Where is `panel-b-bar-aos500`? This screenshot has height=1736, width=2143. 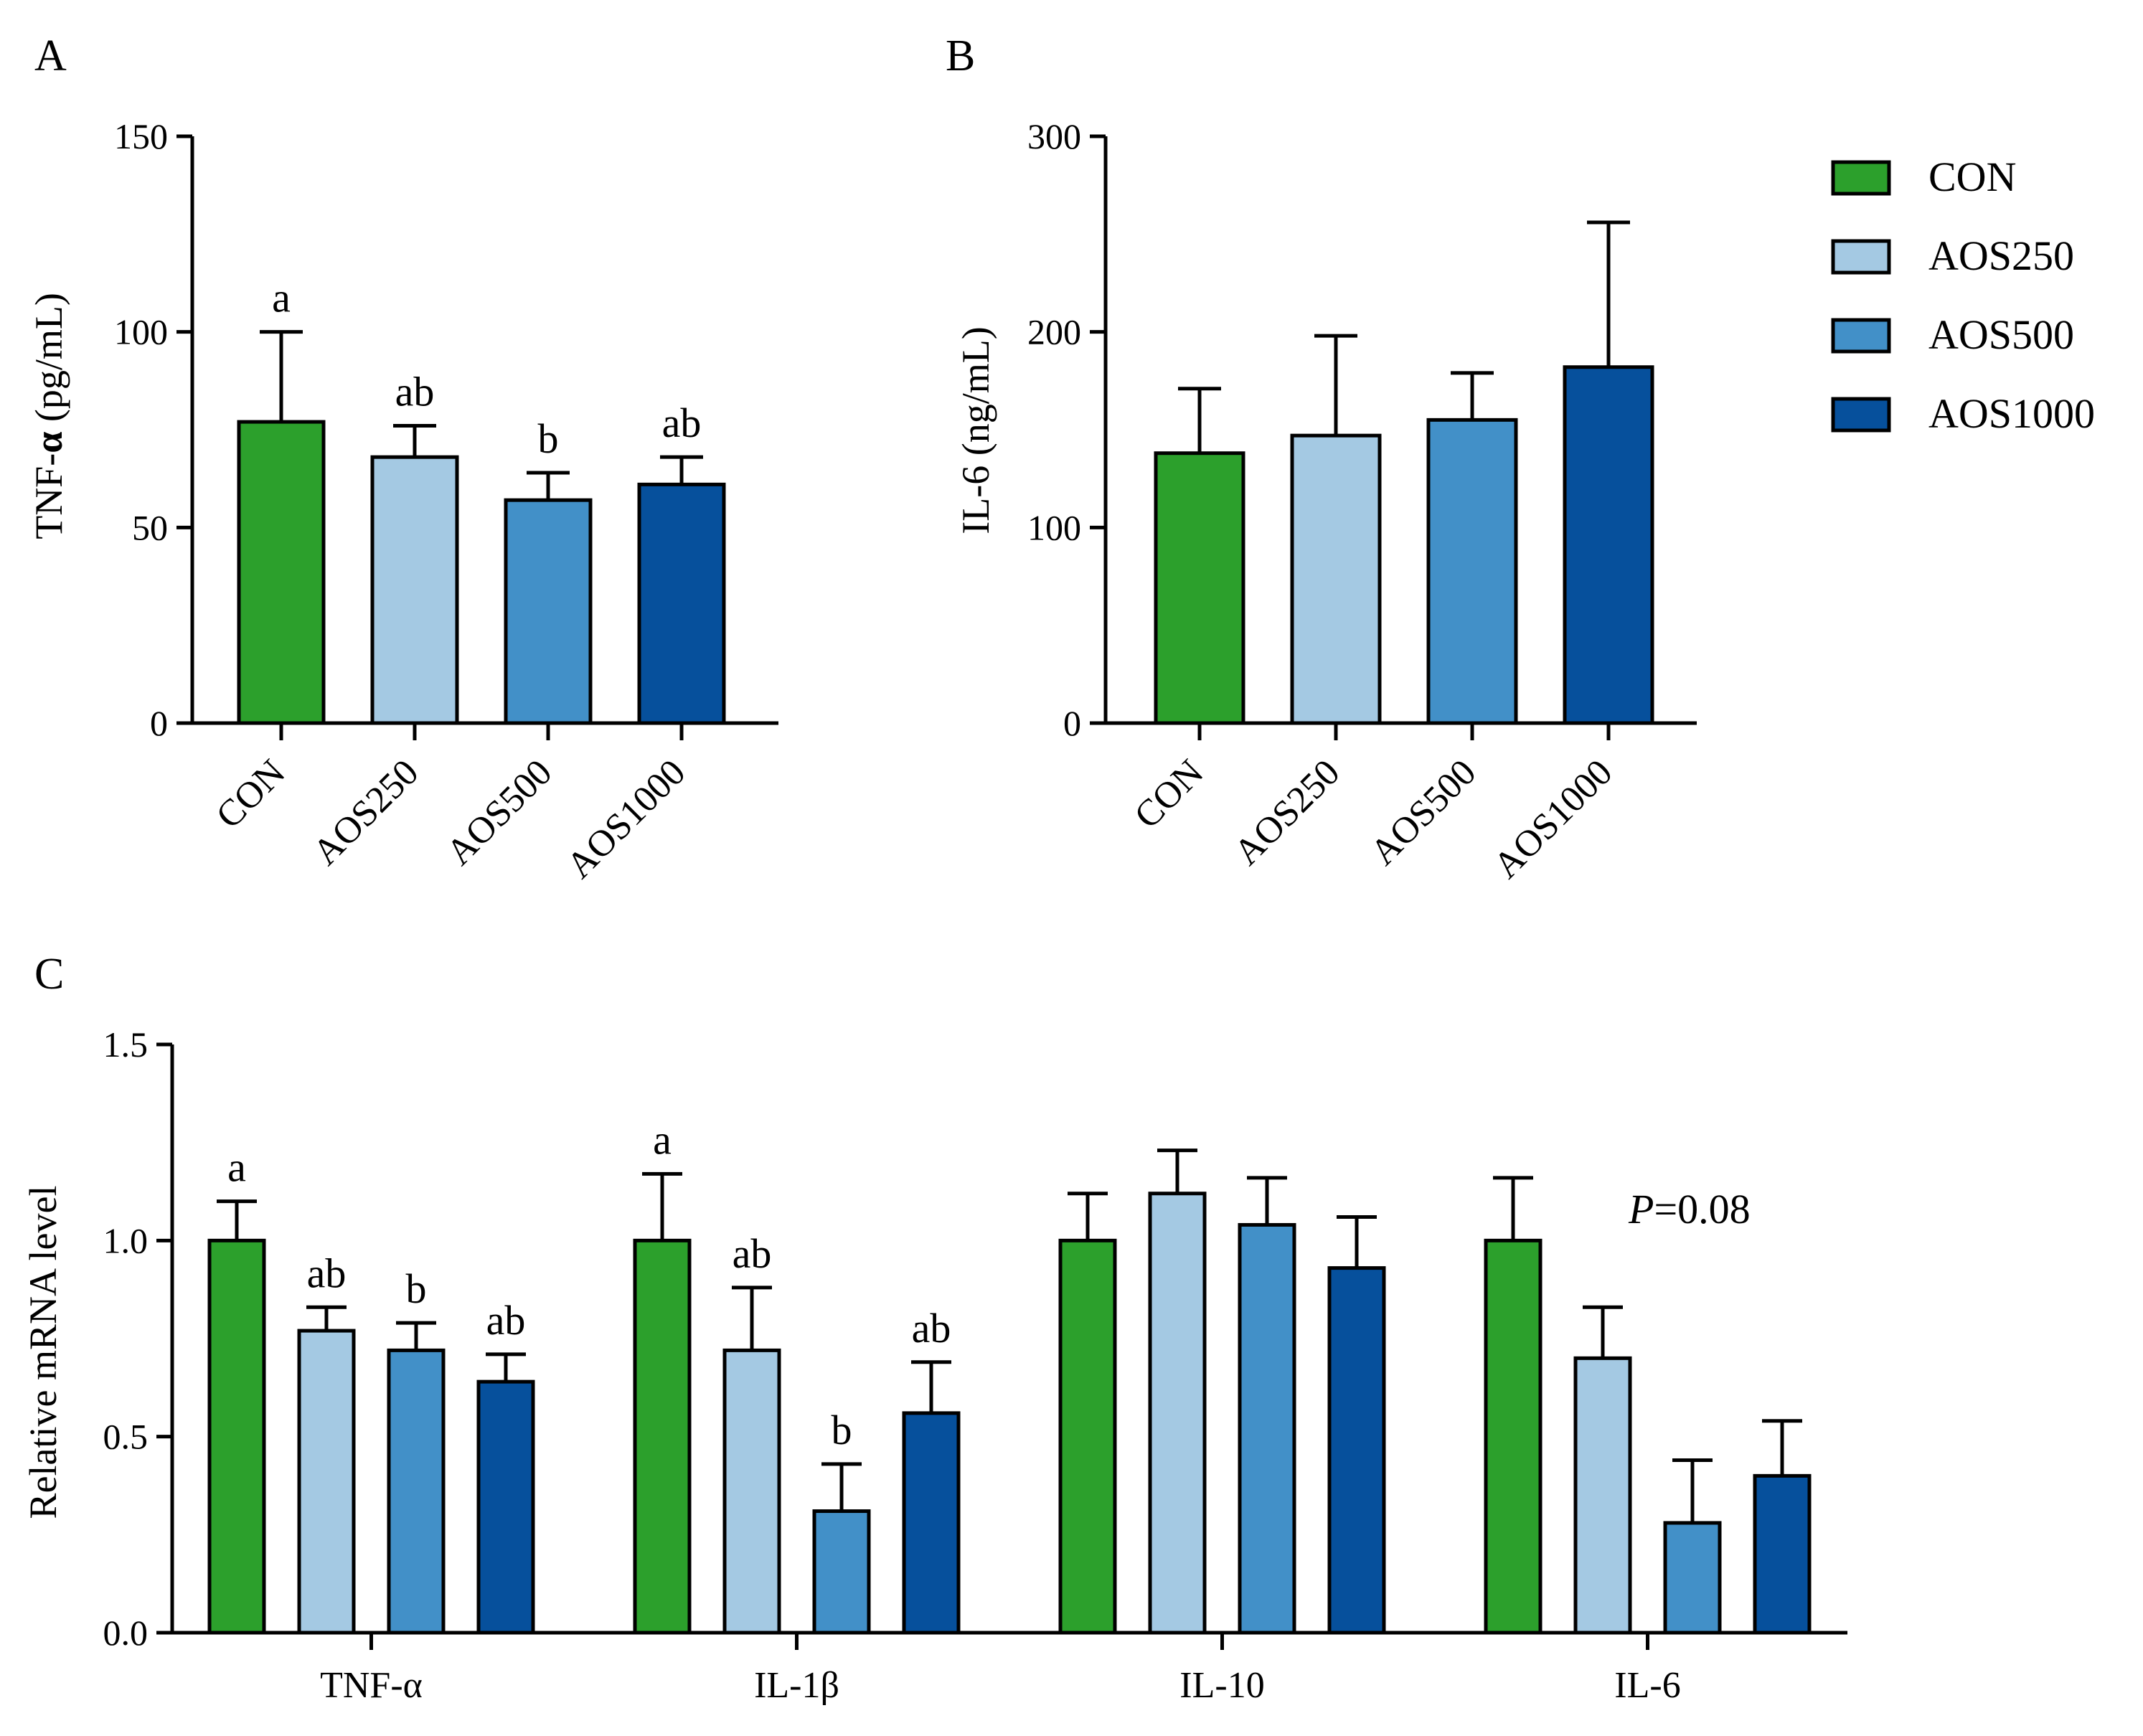 panel-b-bar-aos500 is located at coordinates (1472, 571).